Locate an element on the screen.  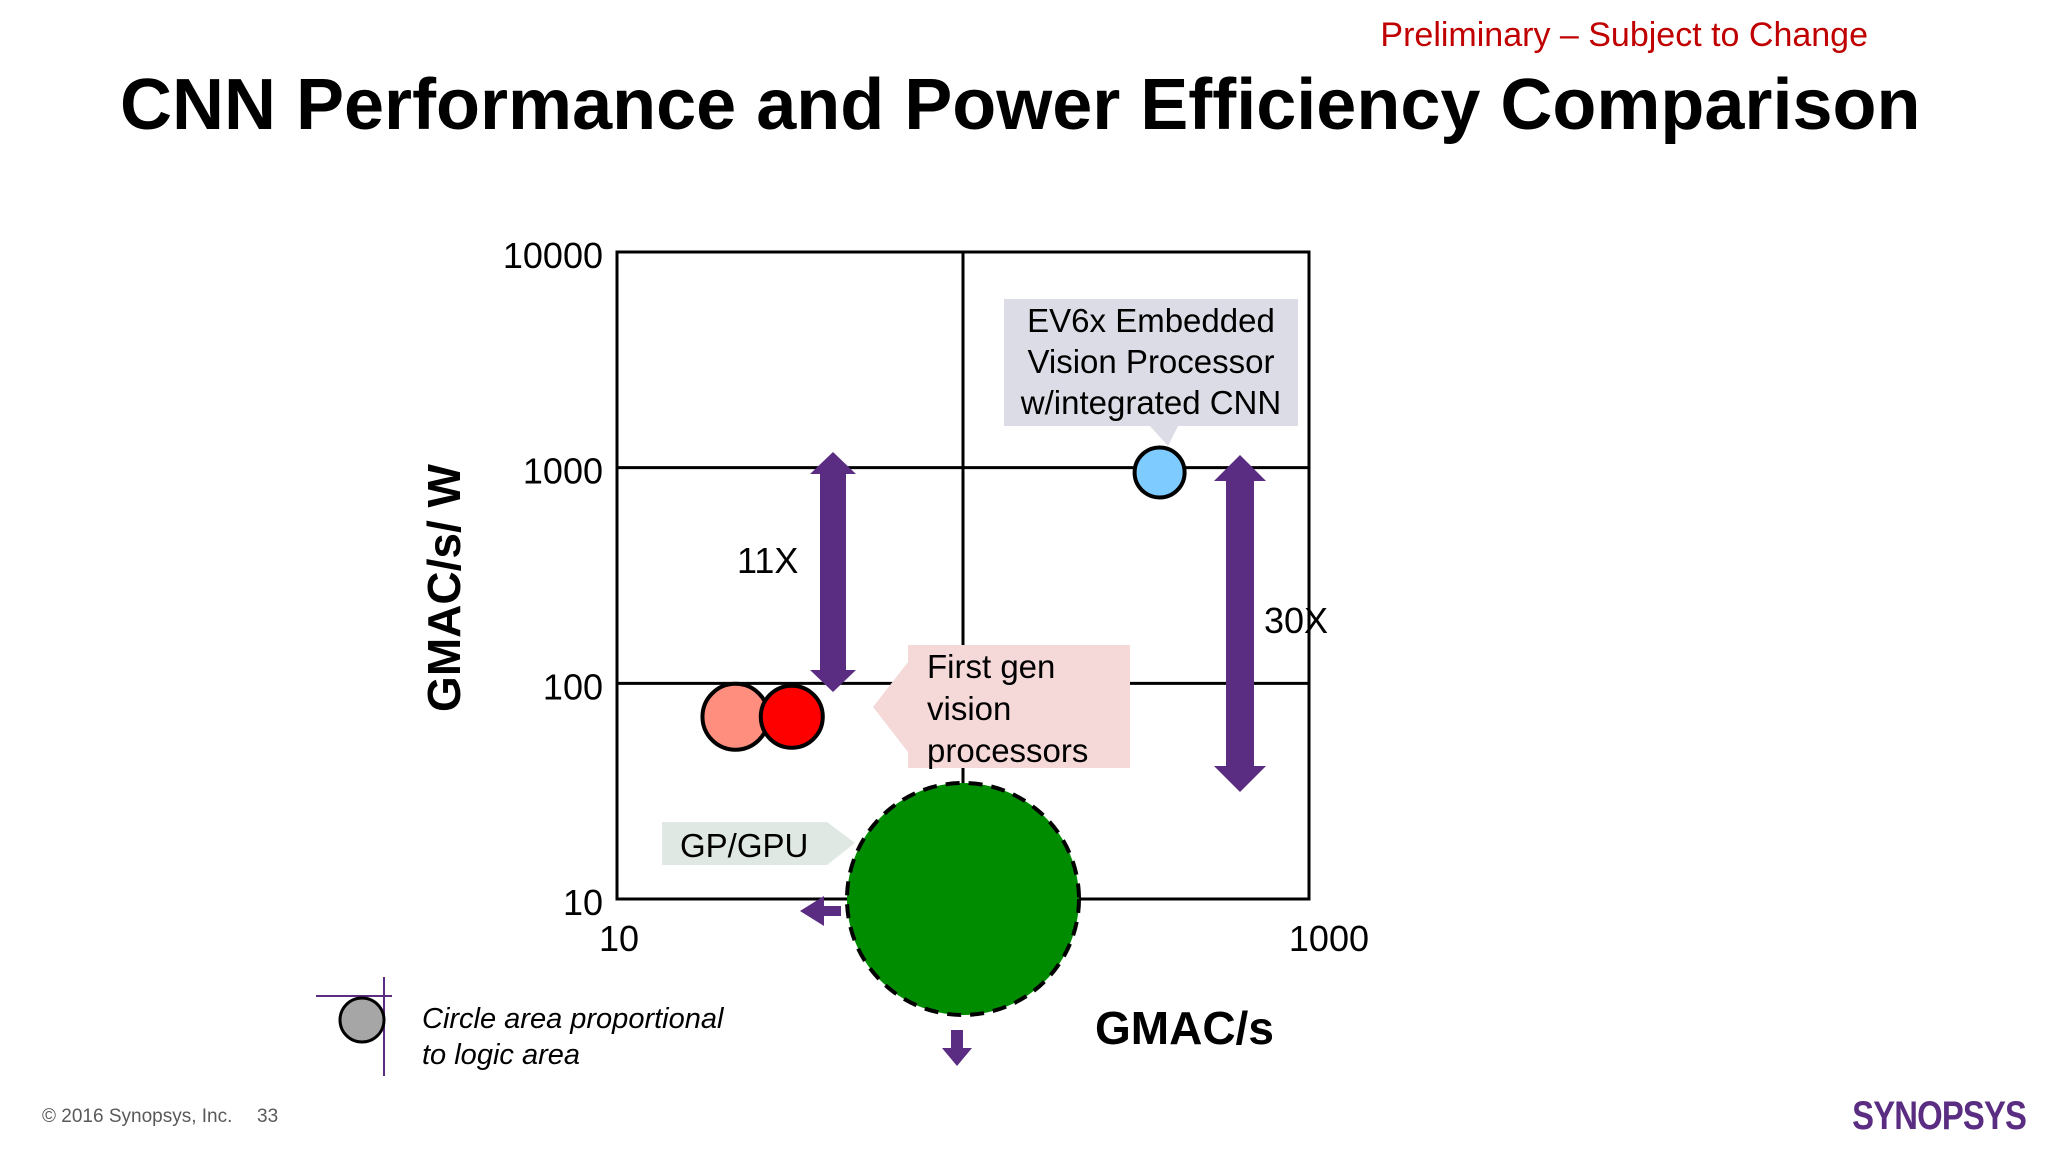
x-tick-label-10: 10 is located at coordinates (619, 938).